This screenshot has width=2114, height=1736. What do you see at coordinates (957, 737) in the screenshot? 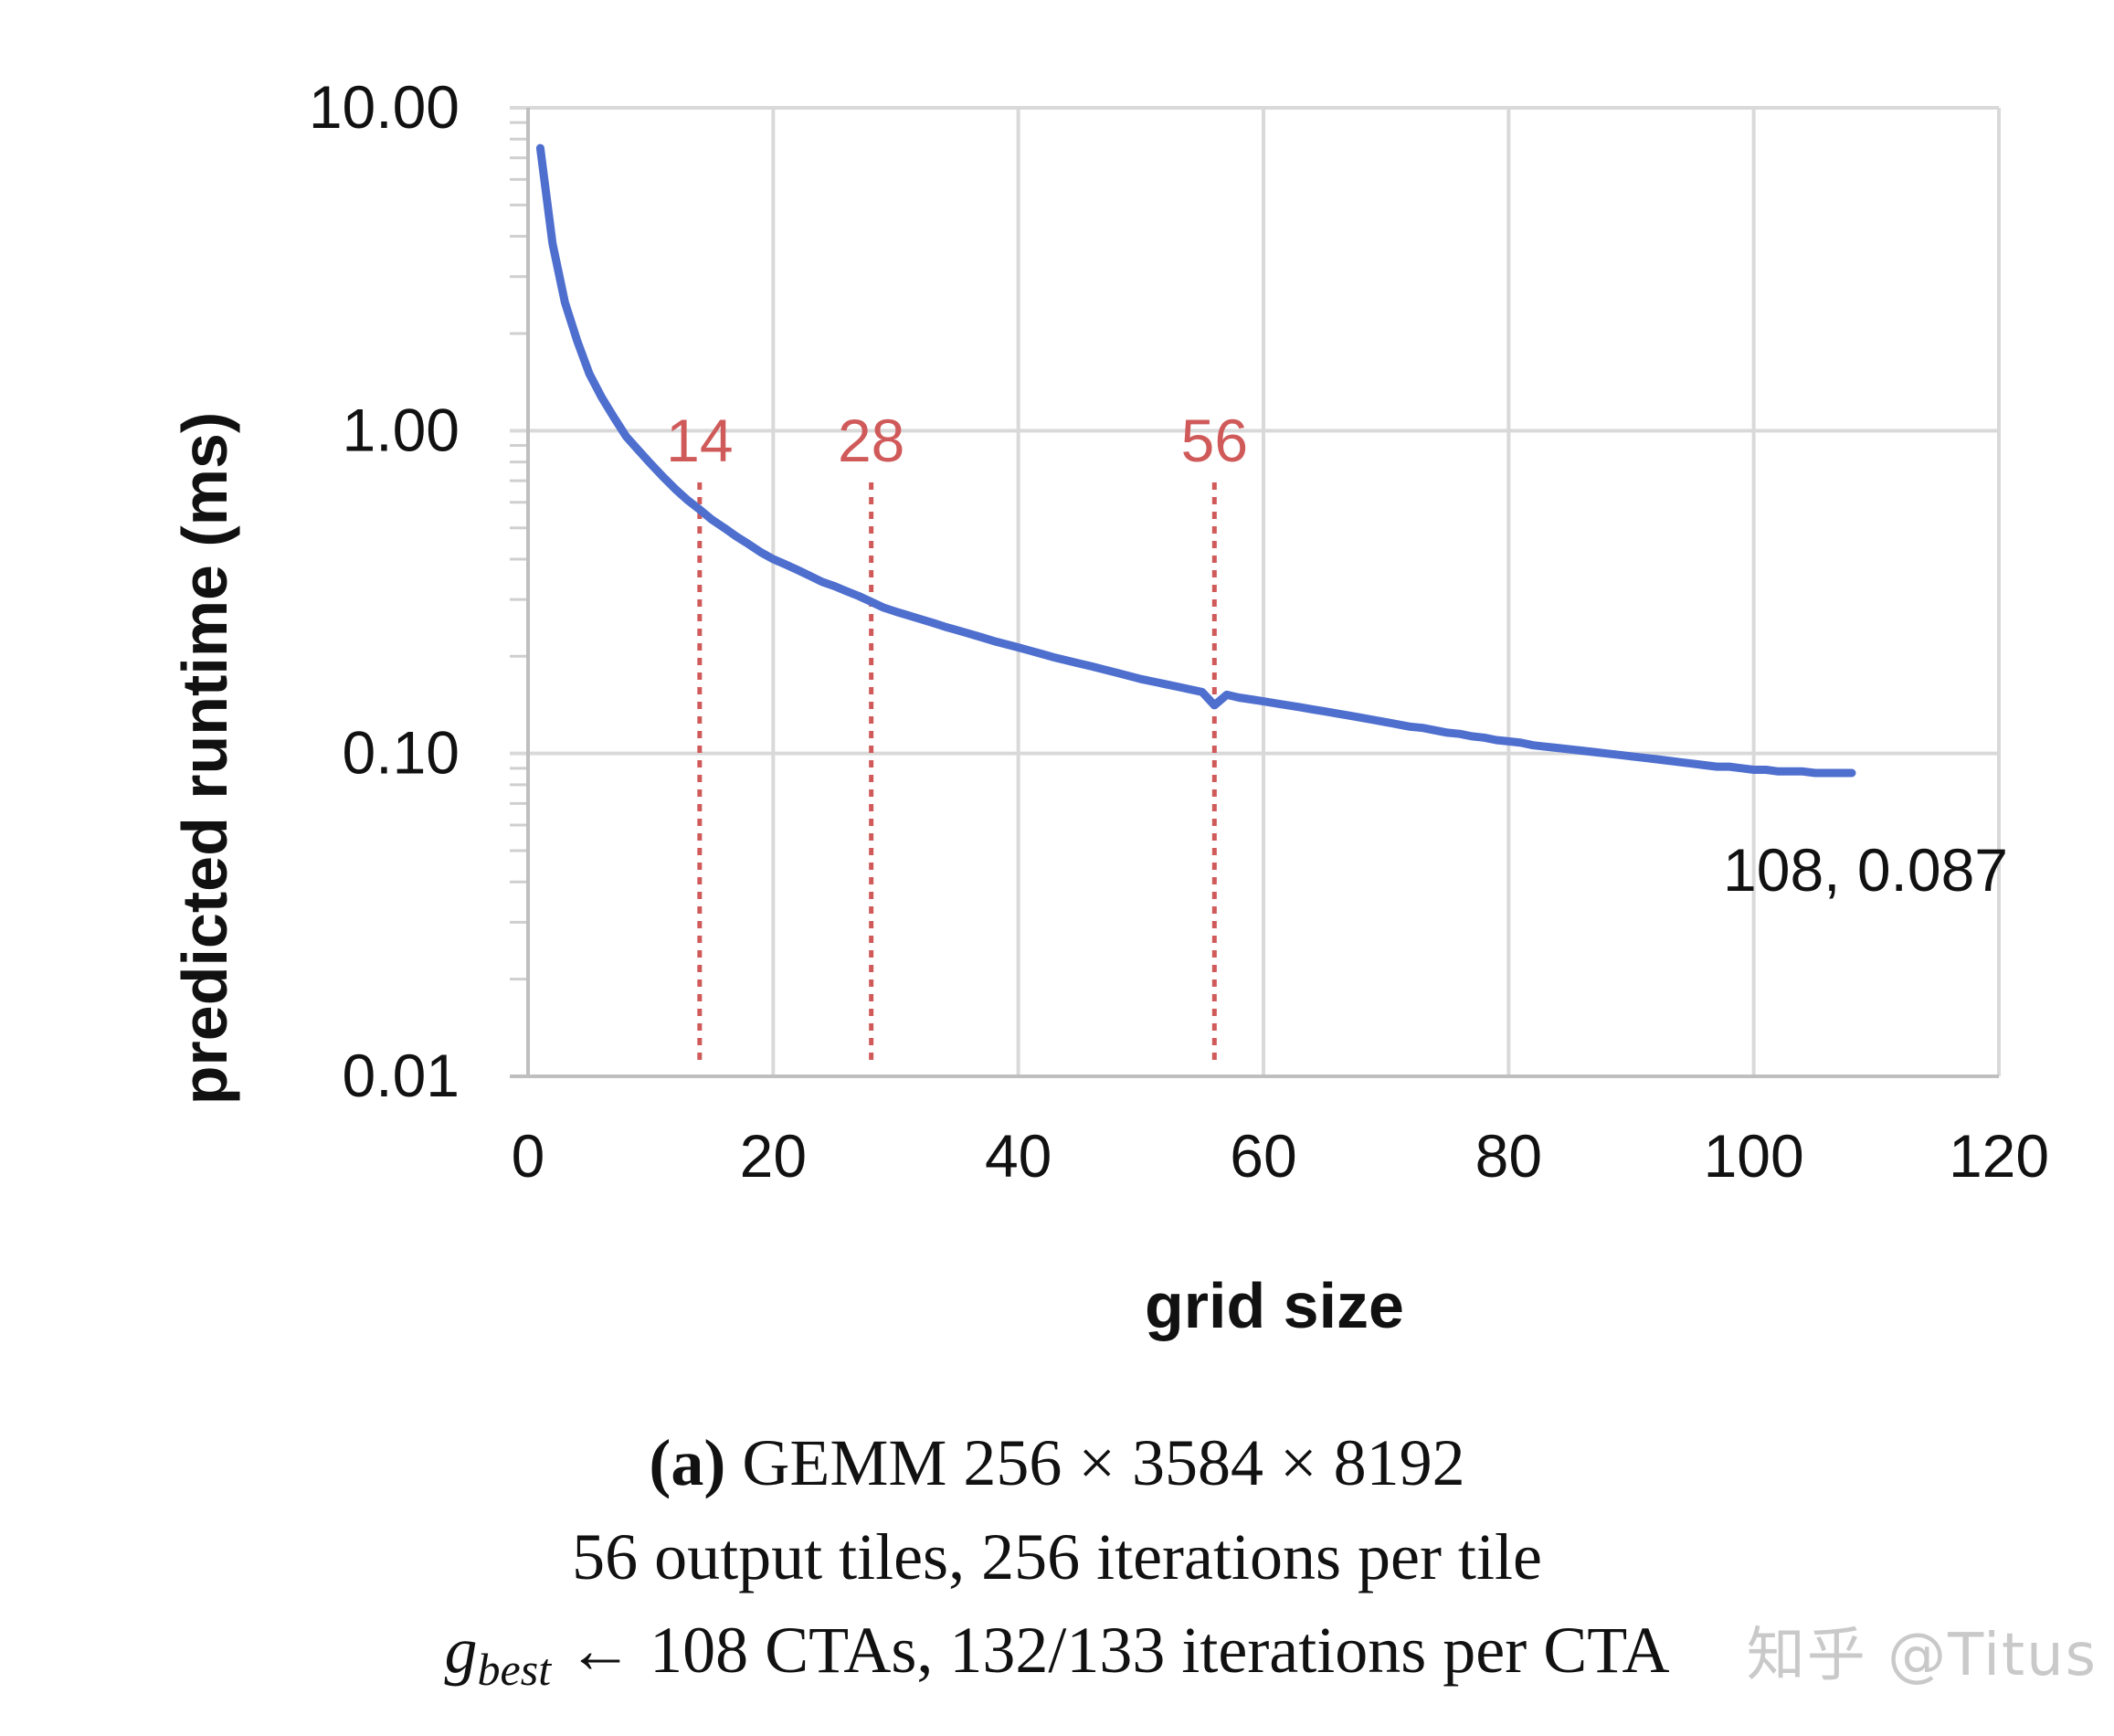
I see `reference-lines: 14 28 56` at bounding box center [957, 737].